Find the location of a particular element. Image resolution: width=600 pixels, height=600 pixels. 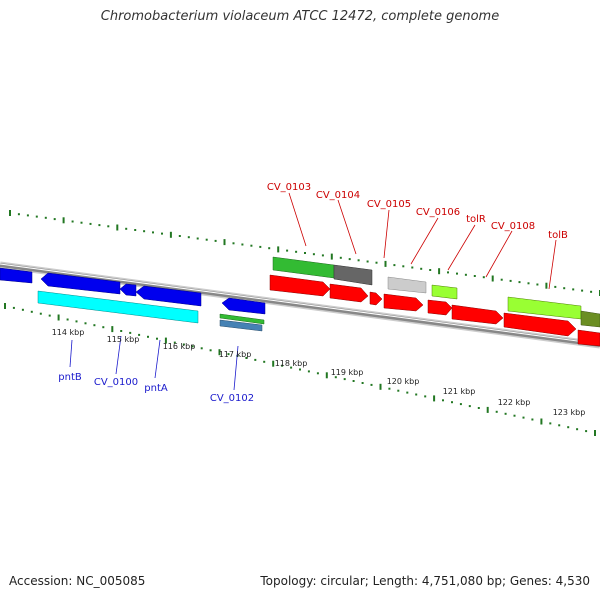

backbone-highlight is located at coordinates (300, 304).